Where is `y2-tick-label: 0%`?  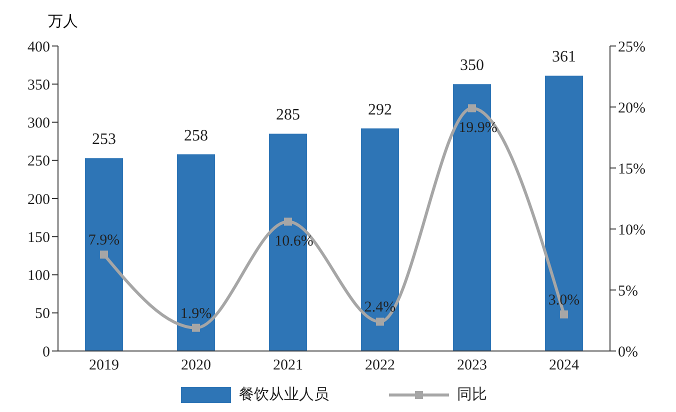 y2-tick-label: 0% is located at coordinates (628, 352).